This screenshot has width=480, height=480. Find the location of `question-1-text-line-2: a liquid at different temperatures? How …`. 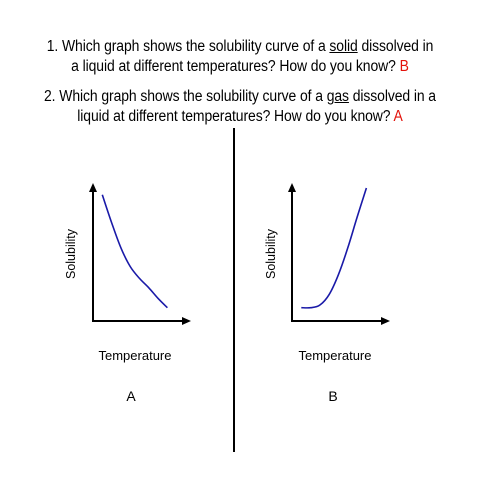

question-1-text-line-2: a liquid at different temperatures? How … is located at coordinates (233, 66).